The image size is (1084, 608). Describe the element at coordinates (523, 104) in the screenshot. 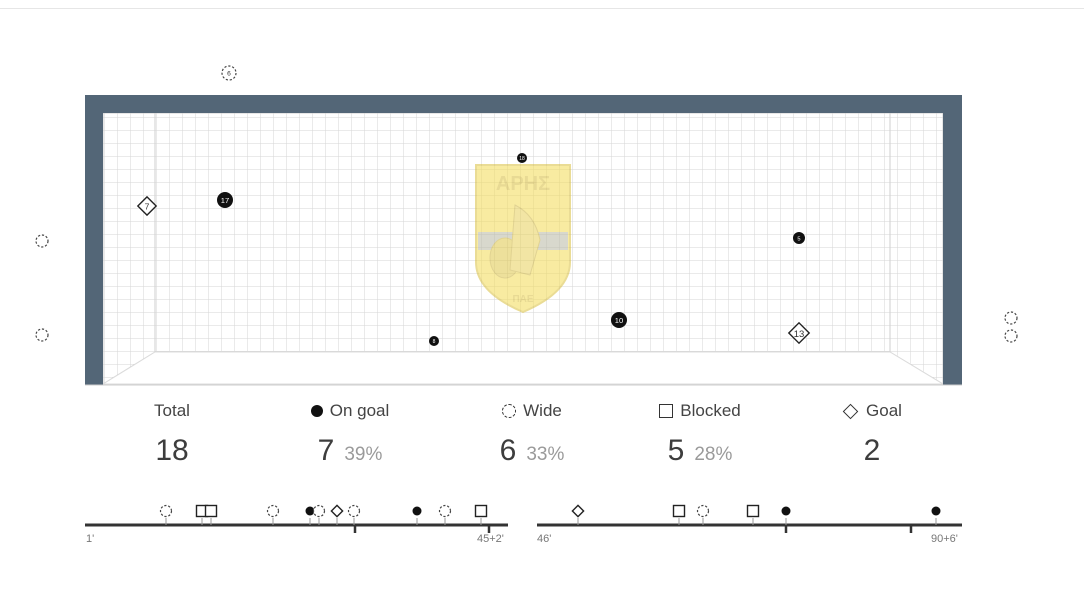

I see `crossbar` at that location.